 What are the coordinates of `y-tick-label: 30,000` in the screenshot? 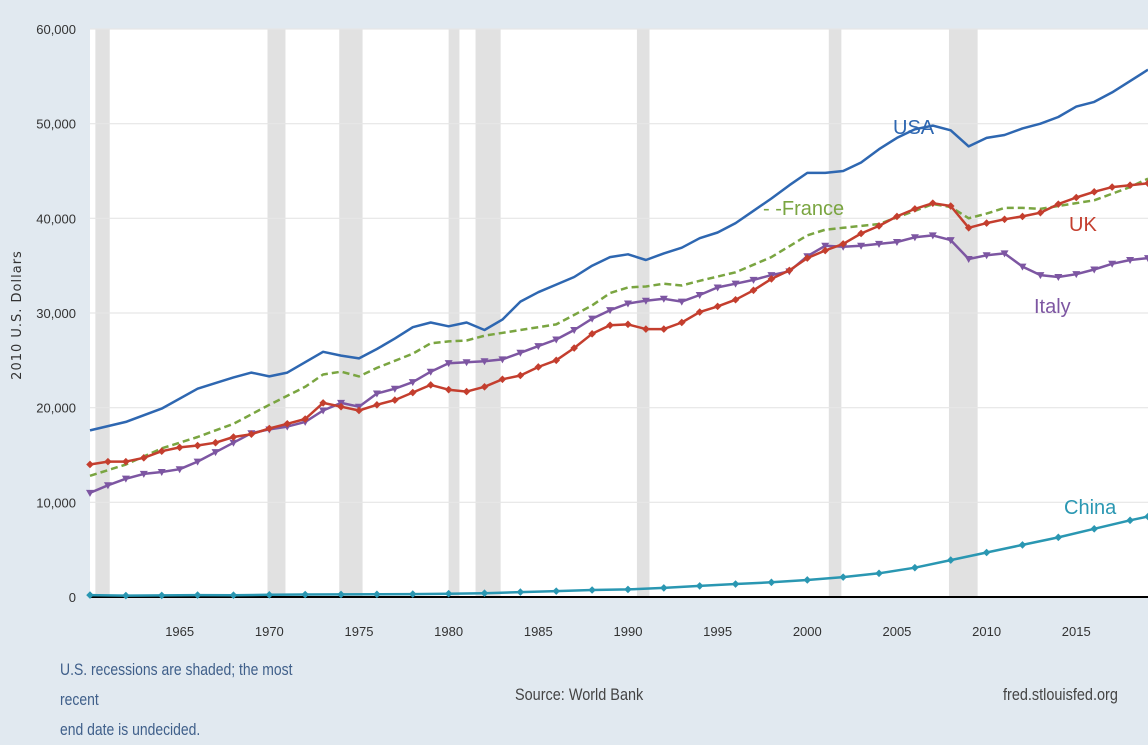 It's located at (56, 313).